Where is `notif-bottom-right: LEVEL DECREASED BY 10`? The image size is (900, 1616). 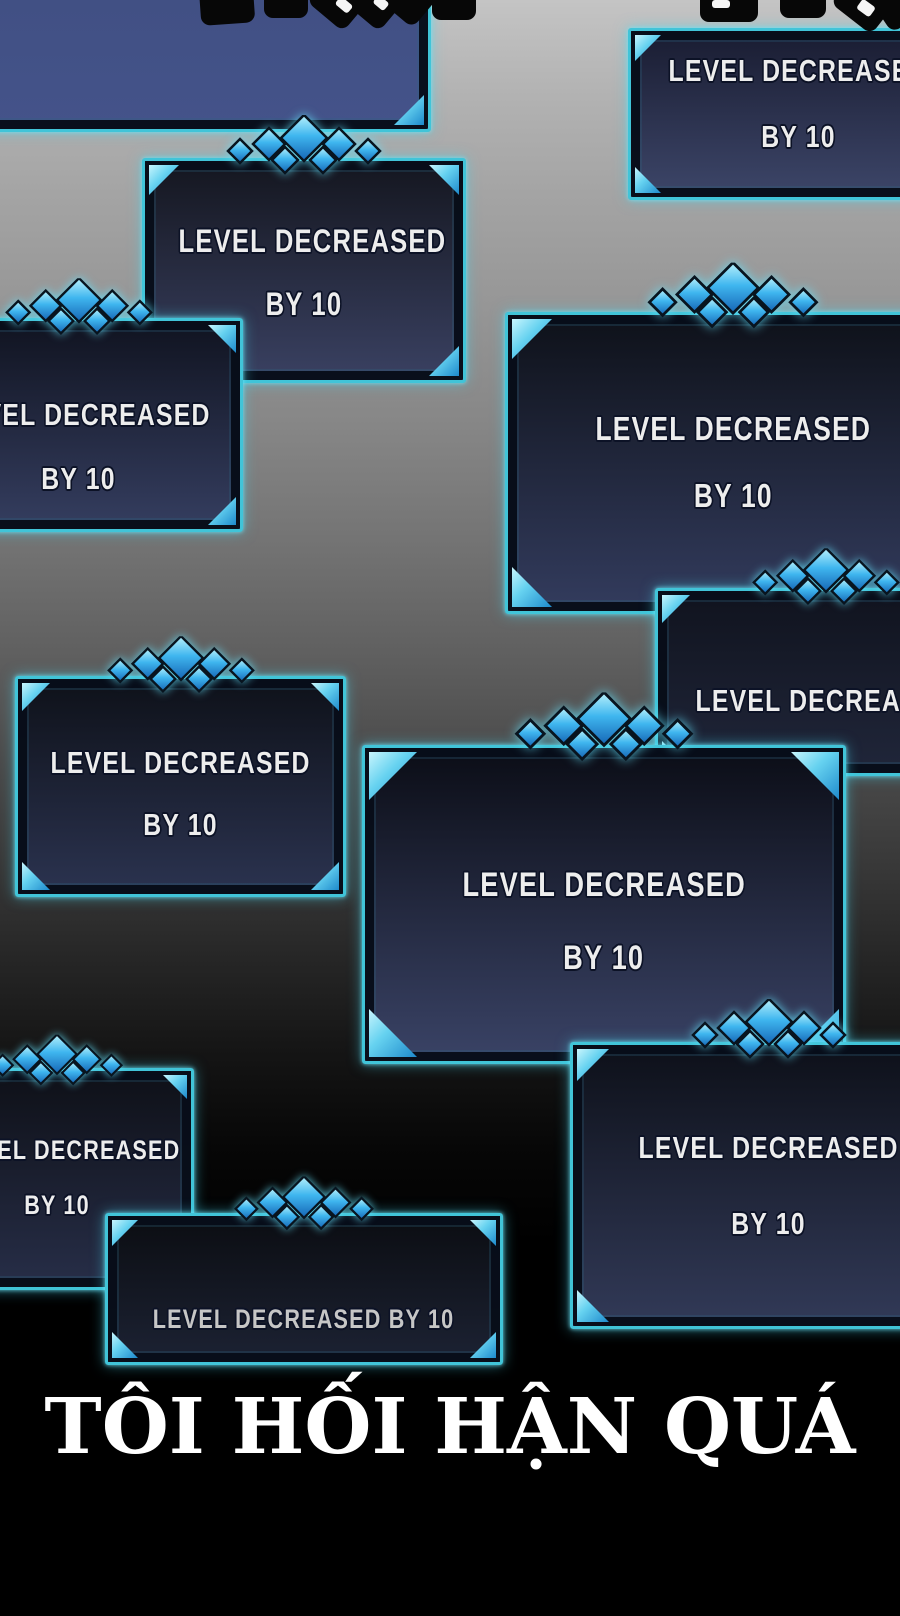
notif-bottom-right: LEVEL DECREASED BY 10 is located at coordinates (735, 1164).